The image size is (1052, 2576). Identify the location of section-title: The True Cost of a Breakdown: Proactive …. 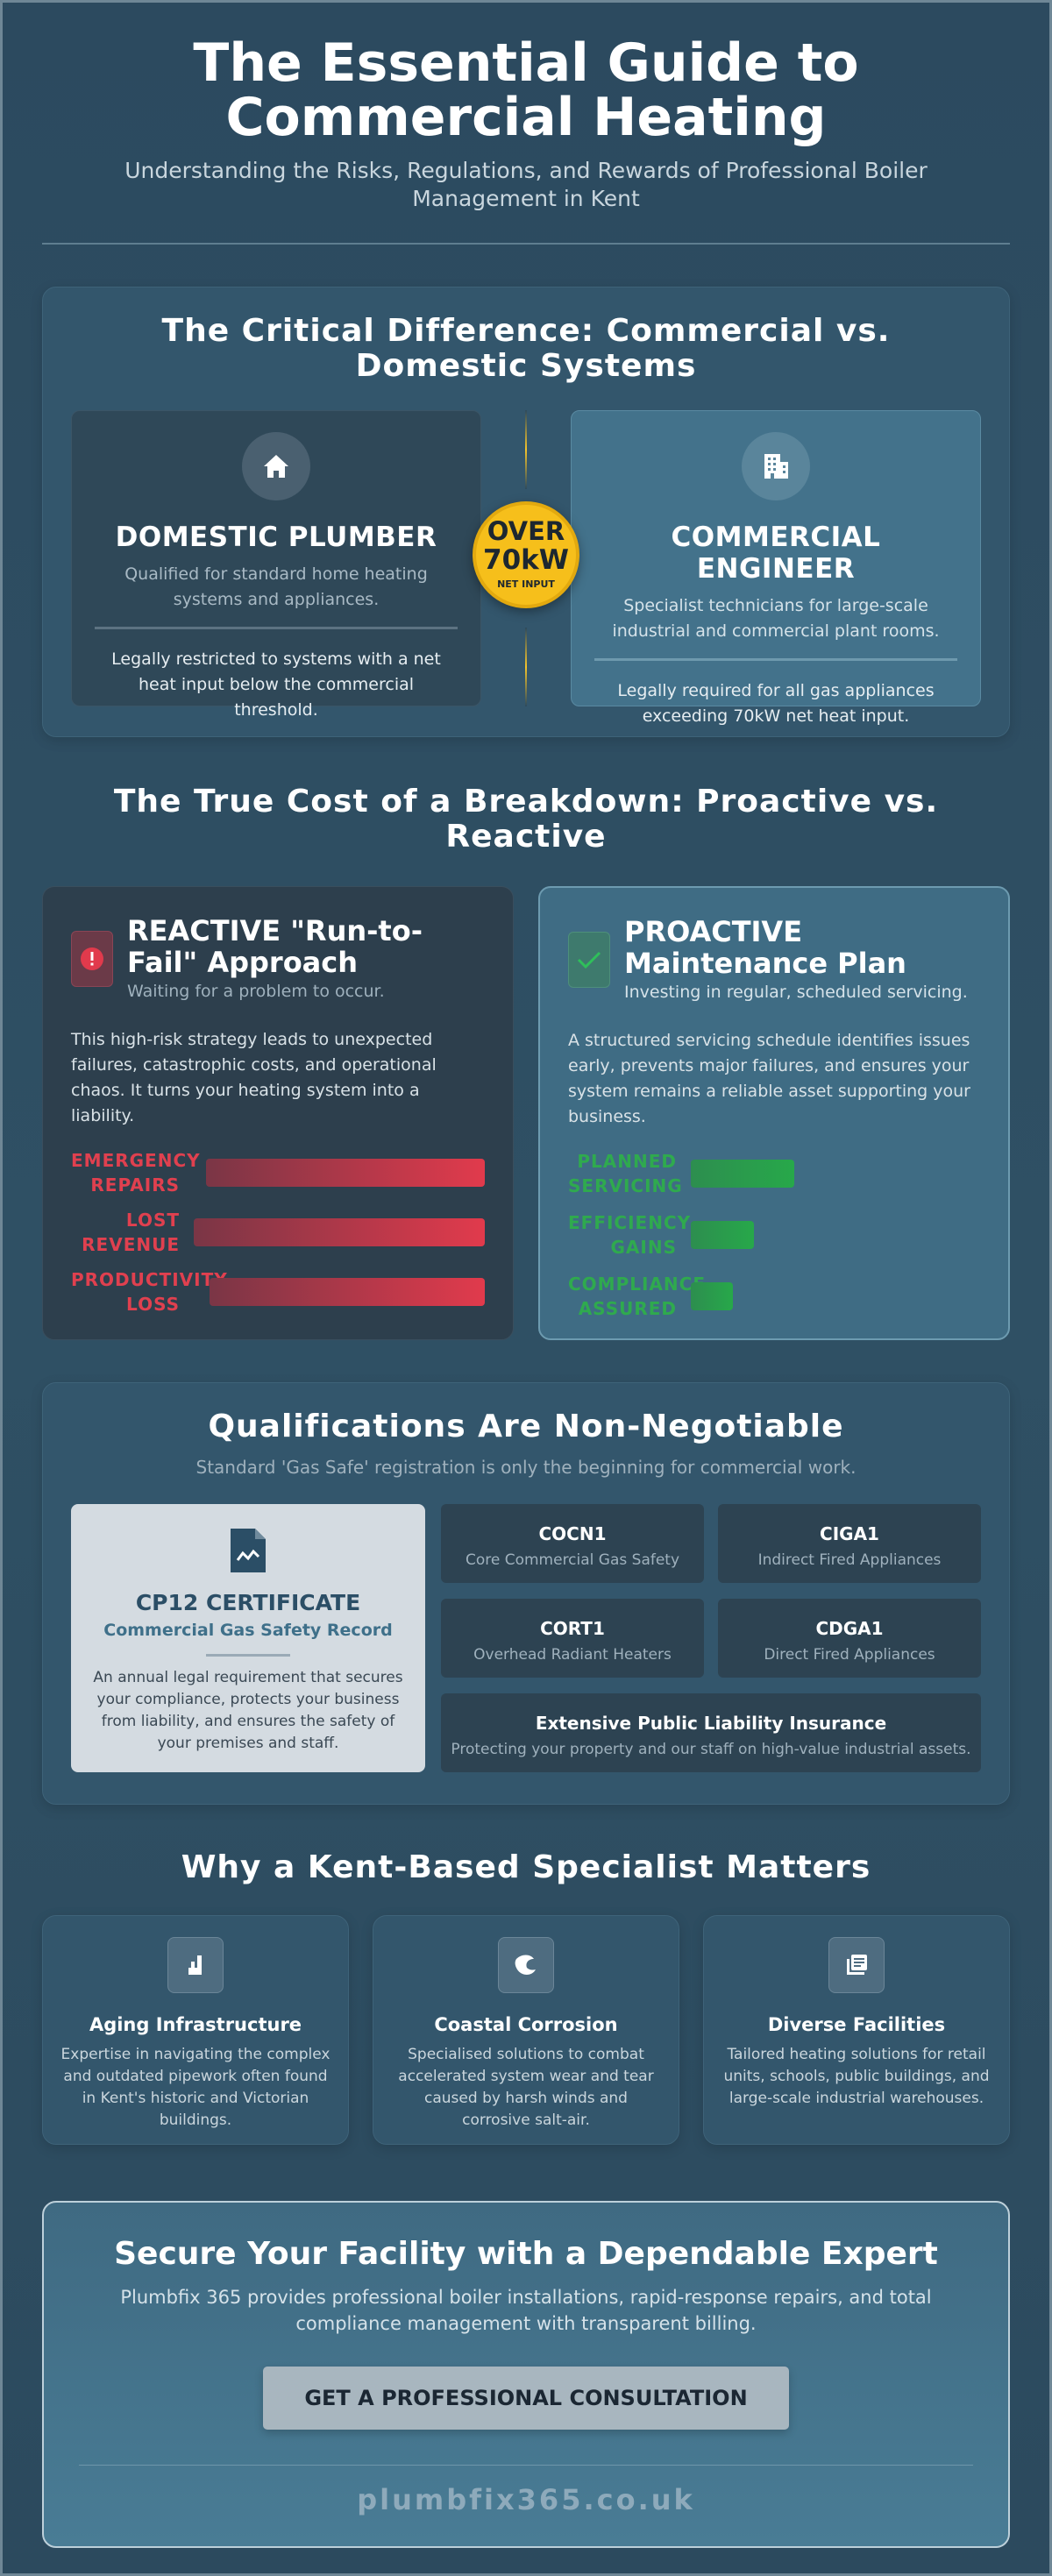
(526, 819).